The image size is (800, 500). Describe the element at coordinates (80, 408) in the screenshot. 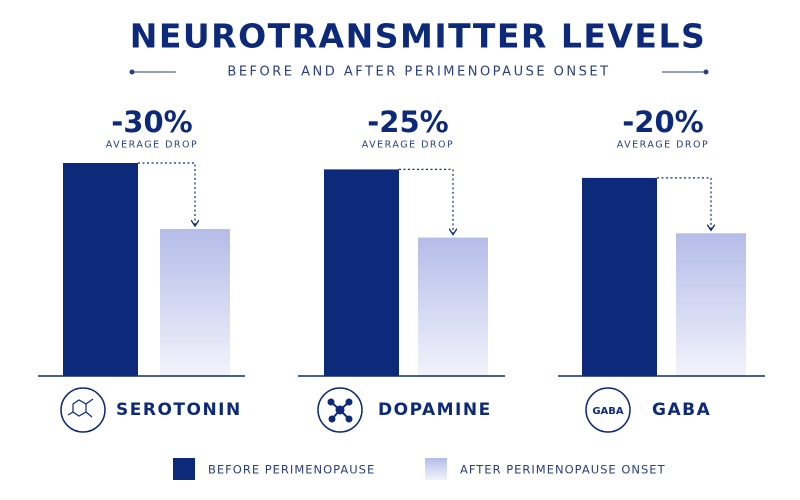

I see `icon-molecule` at that location.